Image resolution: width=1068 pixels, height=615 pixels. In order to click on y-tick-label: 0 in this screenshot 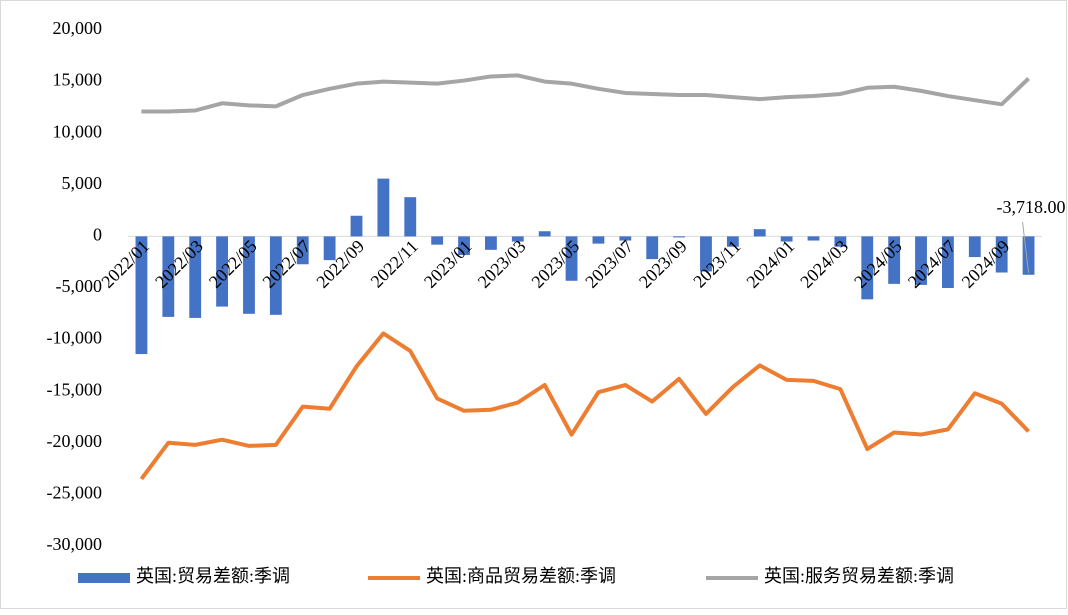, I will do `click(97, 235)`.